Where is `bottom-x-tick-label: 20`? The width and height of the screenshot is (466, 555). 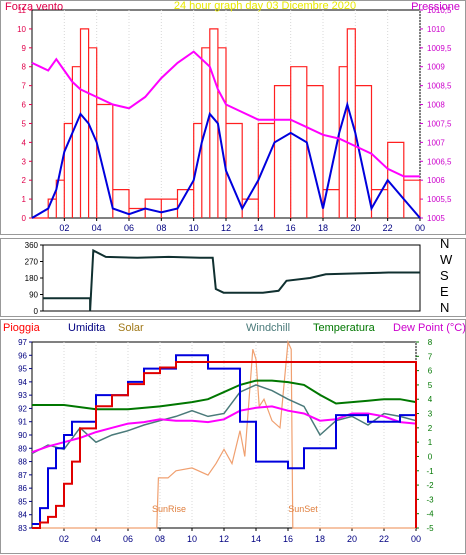 bottom-x-tick-label: 20 is located at coordinates (352, 539).